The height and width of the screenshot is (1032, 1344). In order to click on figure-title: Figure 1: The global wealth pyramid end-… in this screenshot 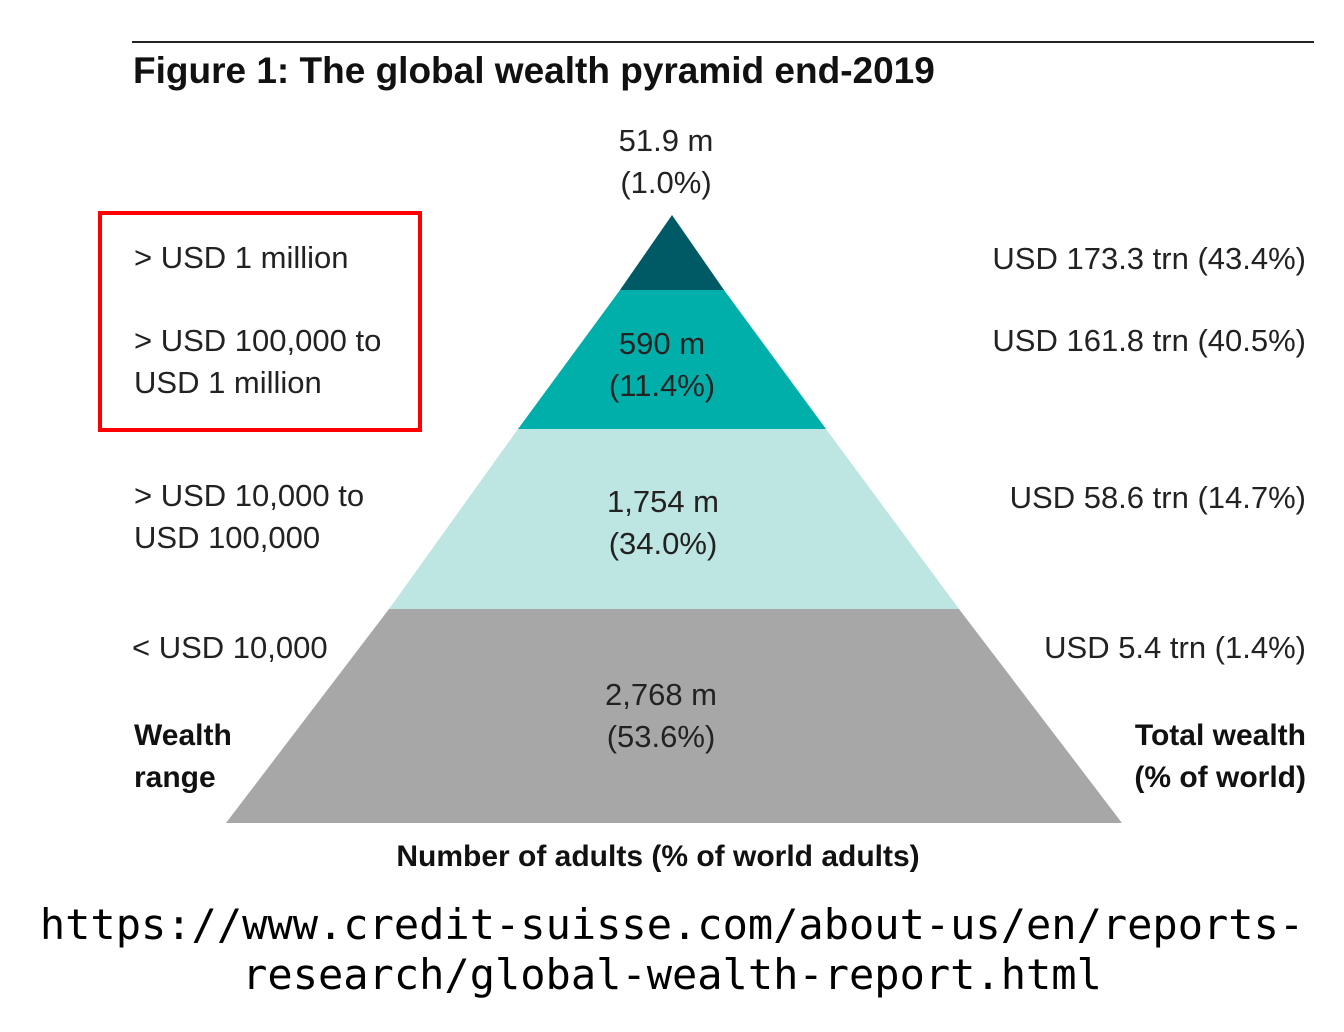, I will do `click(534, 70)`.